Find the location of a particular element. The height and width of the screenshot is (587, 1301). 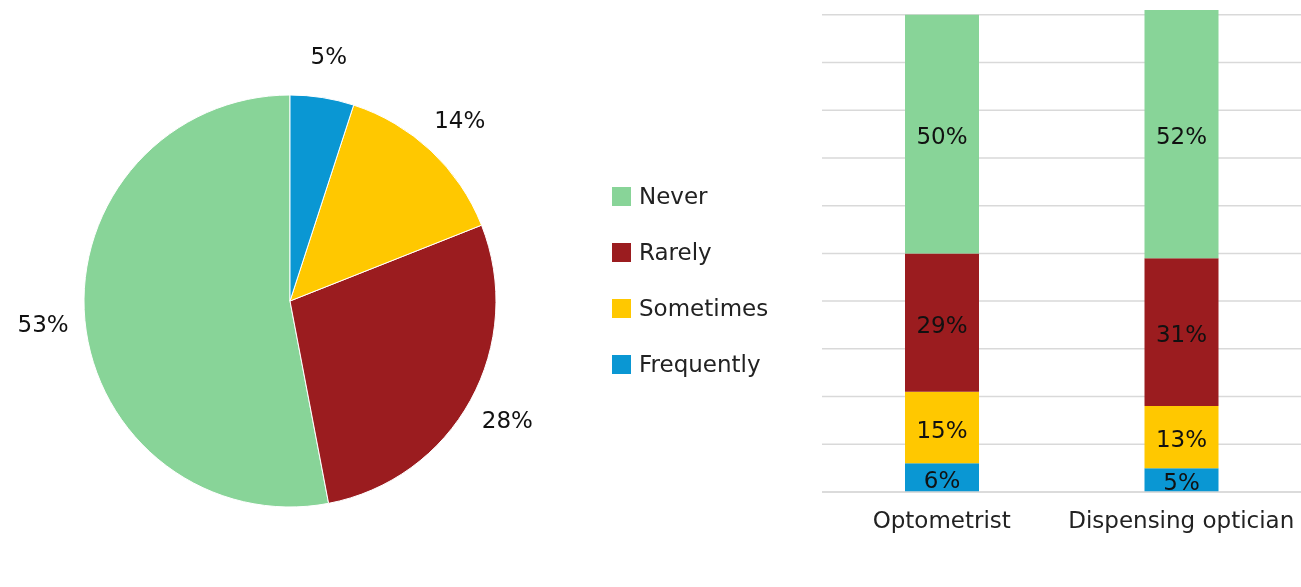

legend-label: Sometimes is located at coordinates (704, 308).